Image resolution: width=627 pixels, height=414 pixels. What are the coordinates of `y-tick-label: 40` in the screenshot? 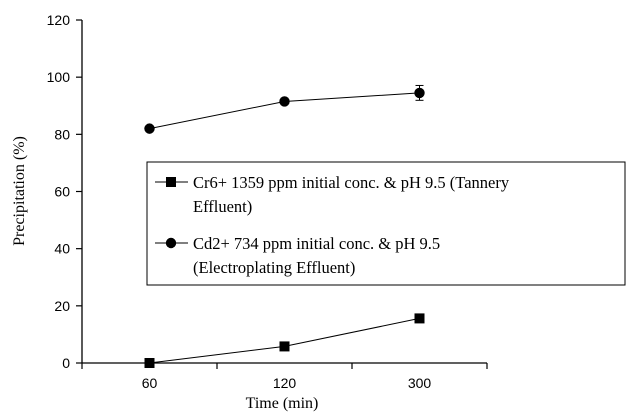 It's located at (62, 249).